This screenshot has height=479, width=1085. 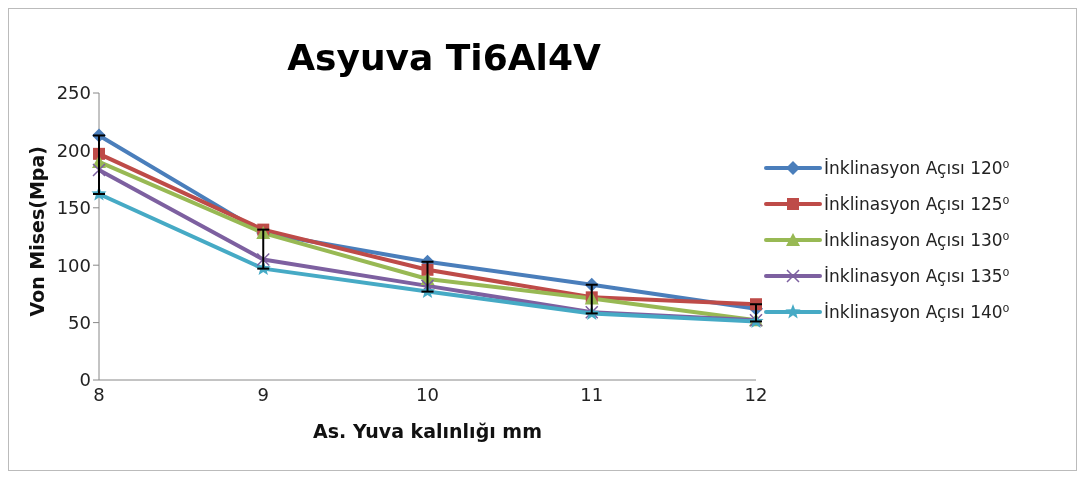 I want to click on legend-label: İnklinasyon Açısı 130⁰, so click(x=917, y=239).